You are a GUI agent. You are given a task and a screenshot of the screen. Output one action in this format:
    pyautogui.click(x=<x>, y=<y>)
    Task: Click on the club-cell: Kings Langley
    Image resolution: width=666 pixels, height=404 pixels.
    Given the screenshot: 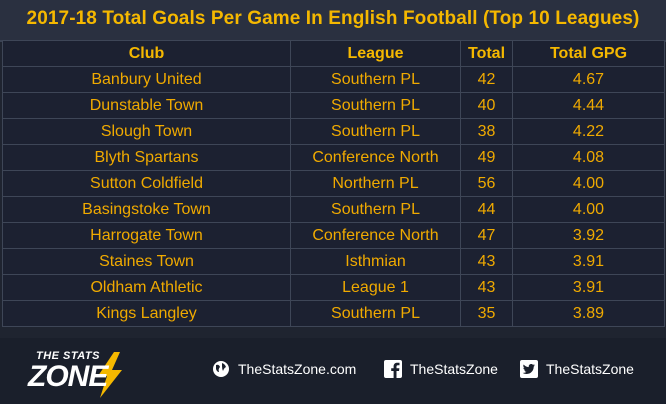 What is the action you would take?
    pyautogui.click(x=146, y=313)
    